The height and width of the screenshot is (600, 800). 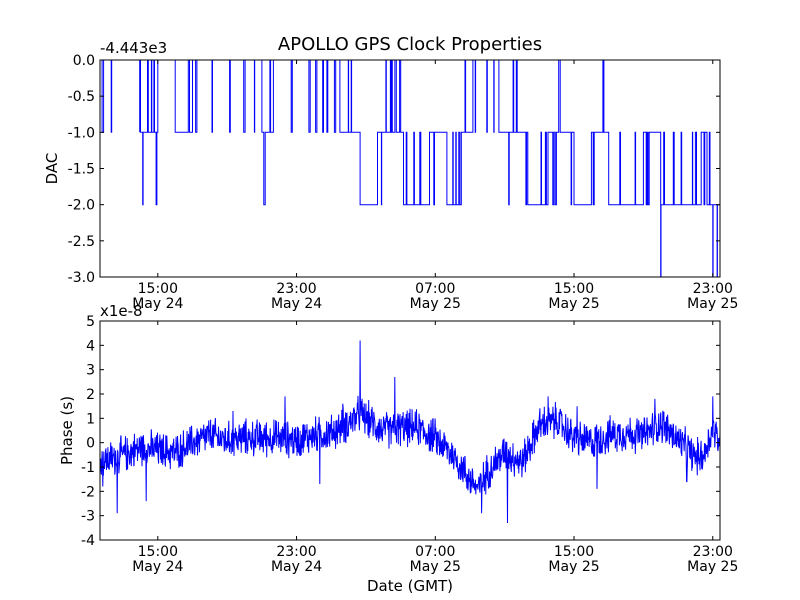 What do you see at coordinates (81, 278) in the screenshot?
I see `y-tick-label: -3.0` at bounding box center [81, 278].